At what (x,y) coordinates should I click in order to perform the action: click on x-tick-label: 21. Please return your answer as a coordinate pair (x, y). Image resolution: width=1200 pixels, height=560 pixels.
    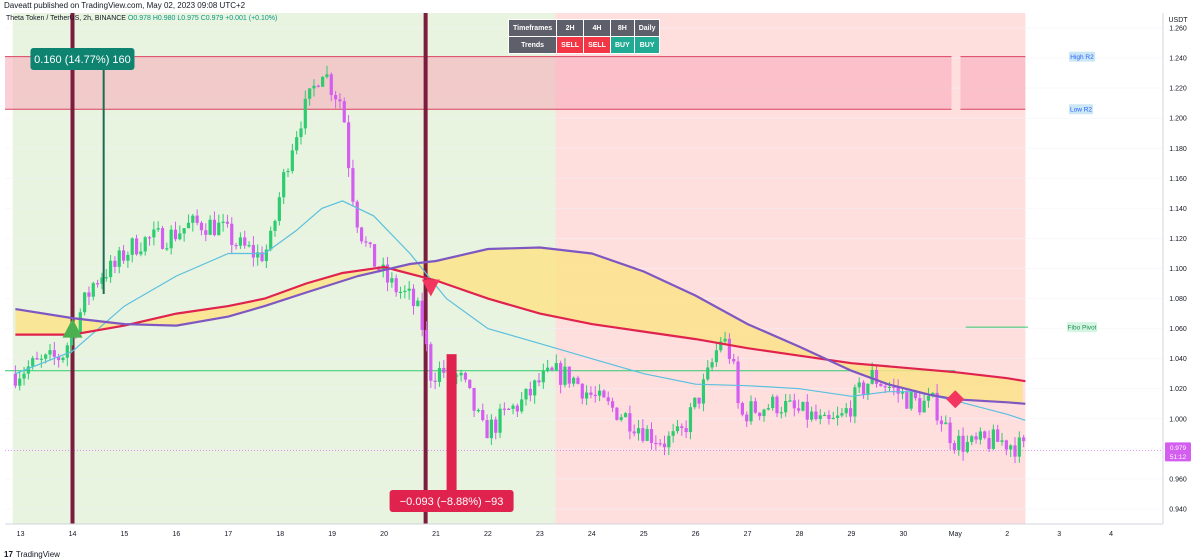
    Looking at the image, I should click on (436, 534).